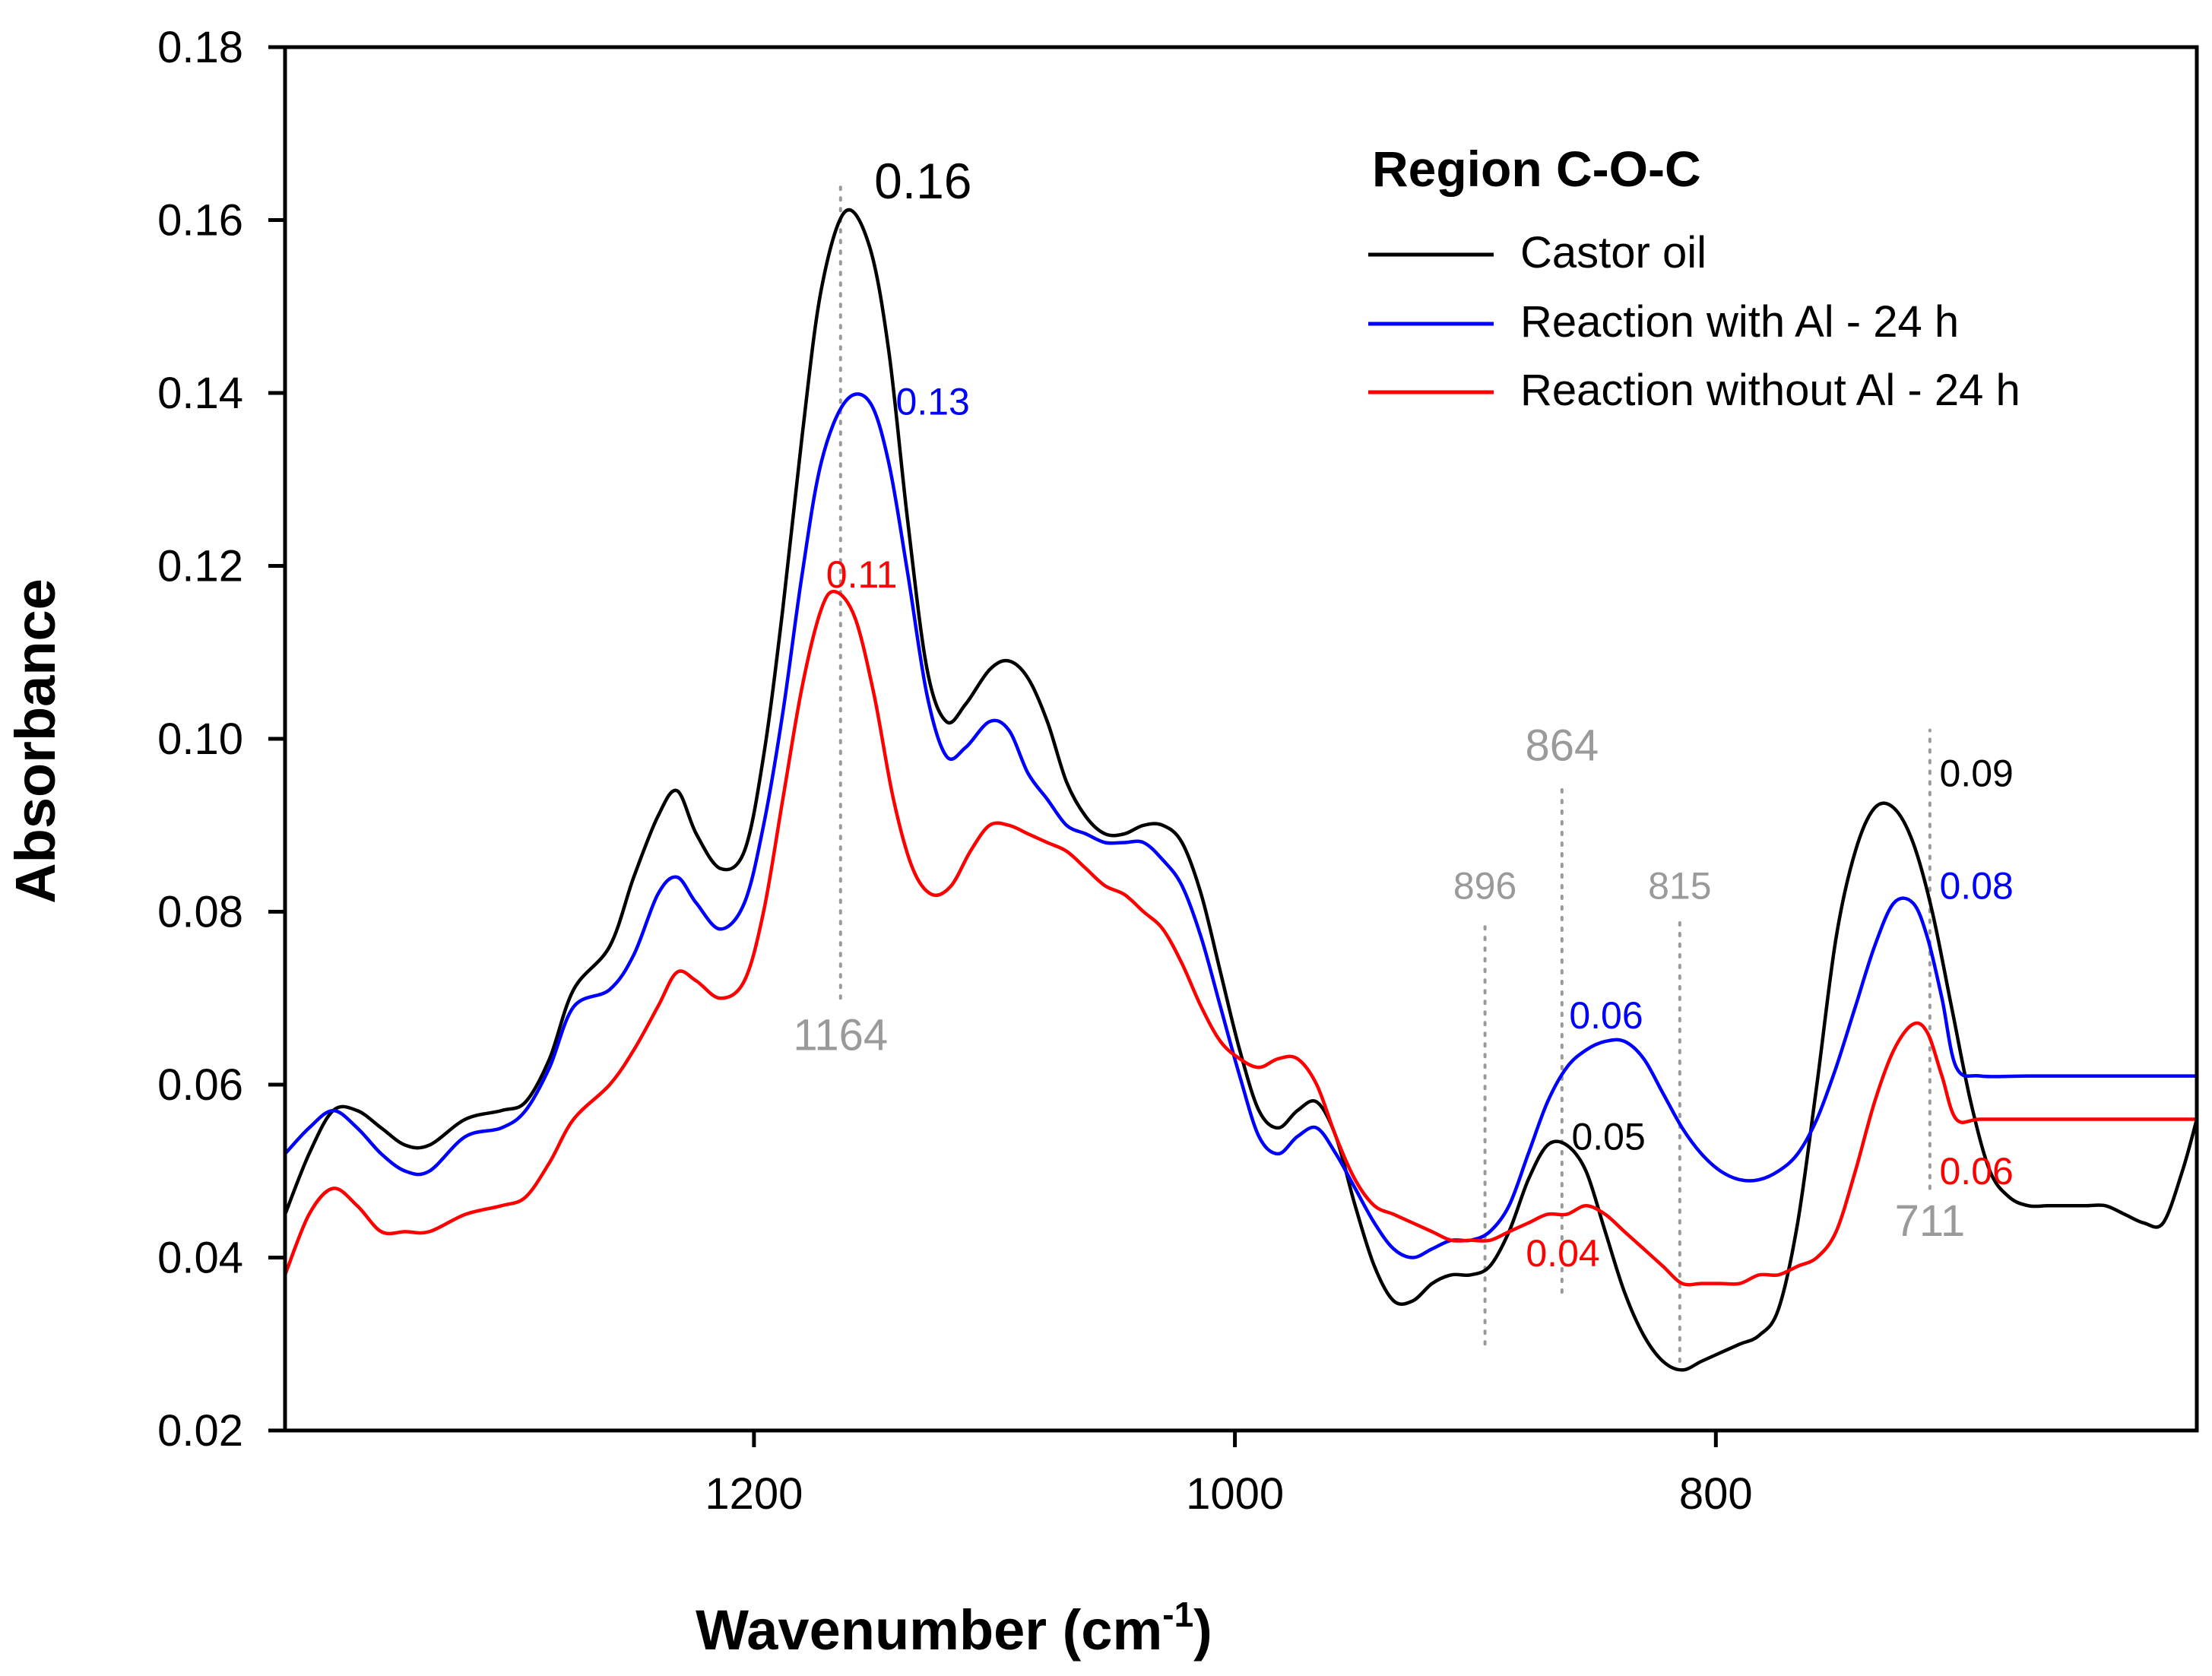  Describe the element at coordinates (1930, 1221) in the screenshot. I see `reference-label-711: 711` at that location.